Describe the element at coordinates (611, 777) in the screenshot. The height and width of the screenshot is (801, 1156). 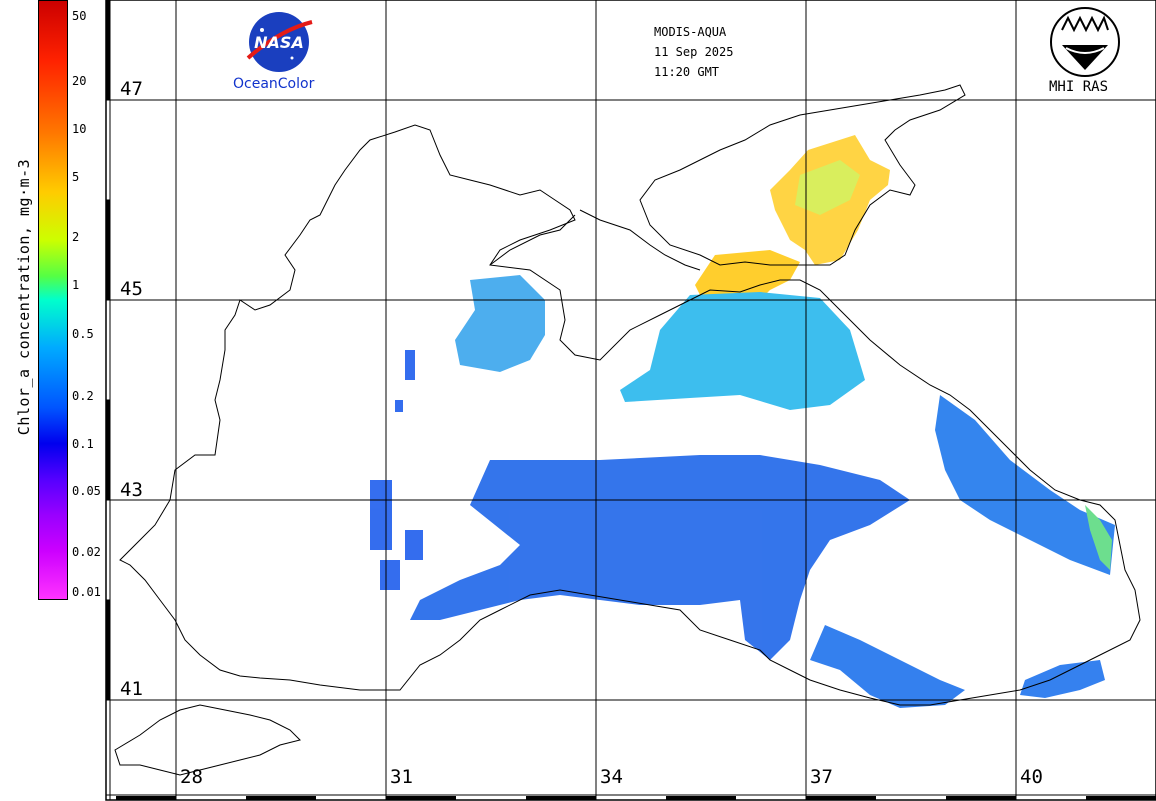
I see `lon-label: 34` at that location.